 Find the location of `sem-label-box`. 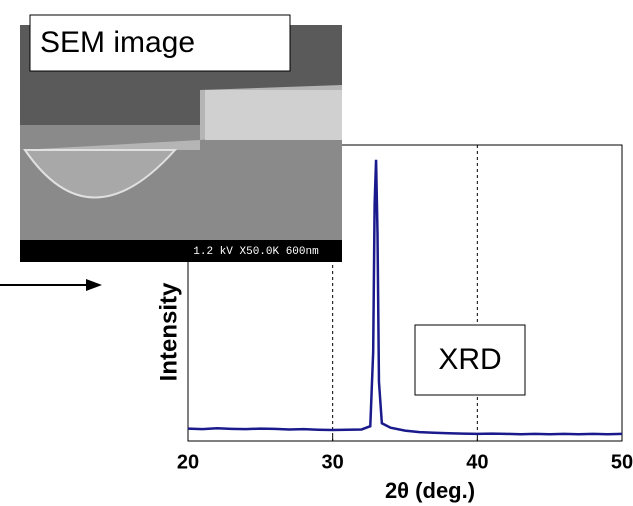

sem-label-box is located at coordinates (160, 43).